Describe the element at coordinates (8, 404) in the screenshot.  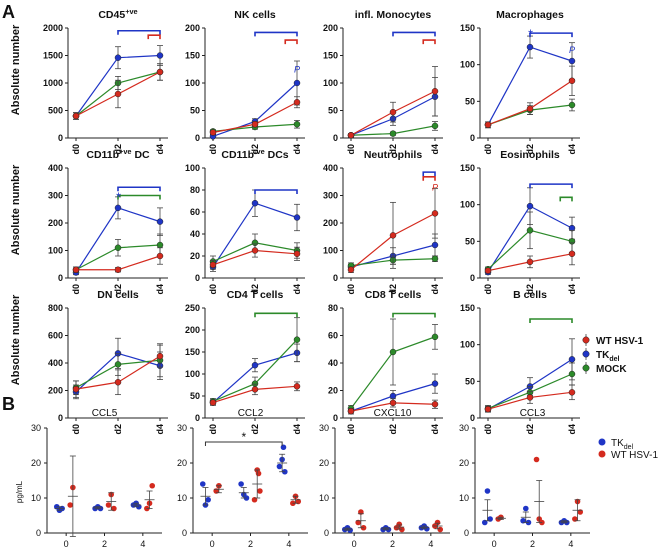
I see `panel-label-b: B` at that location.